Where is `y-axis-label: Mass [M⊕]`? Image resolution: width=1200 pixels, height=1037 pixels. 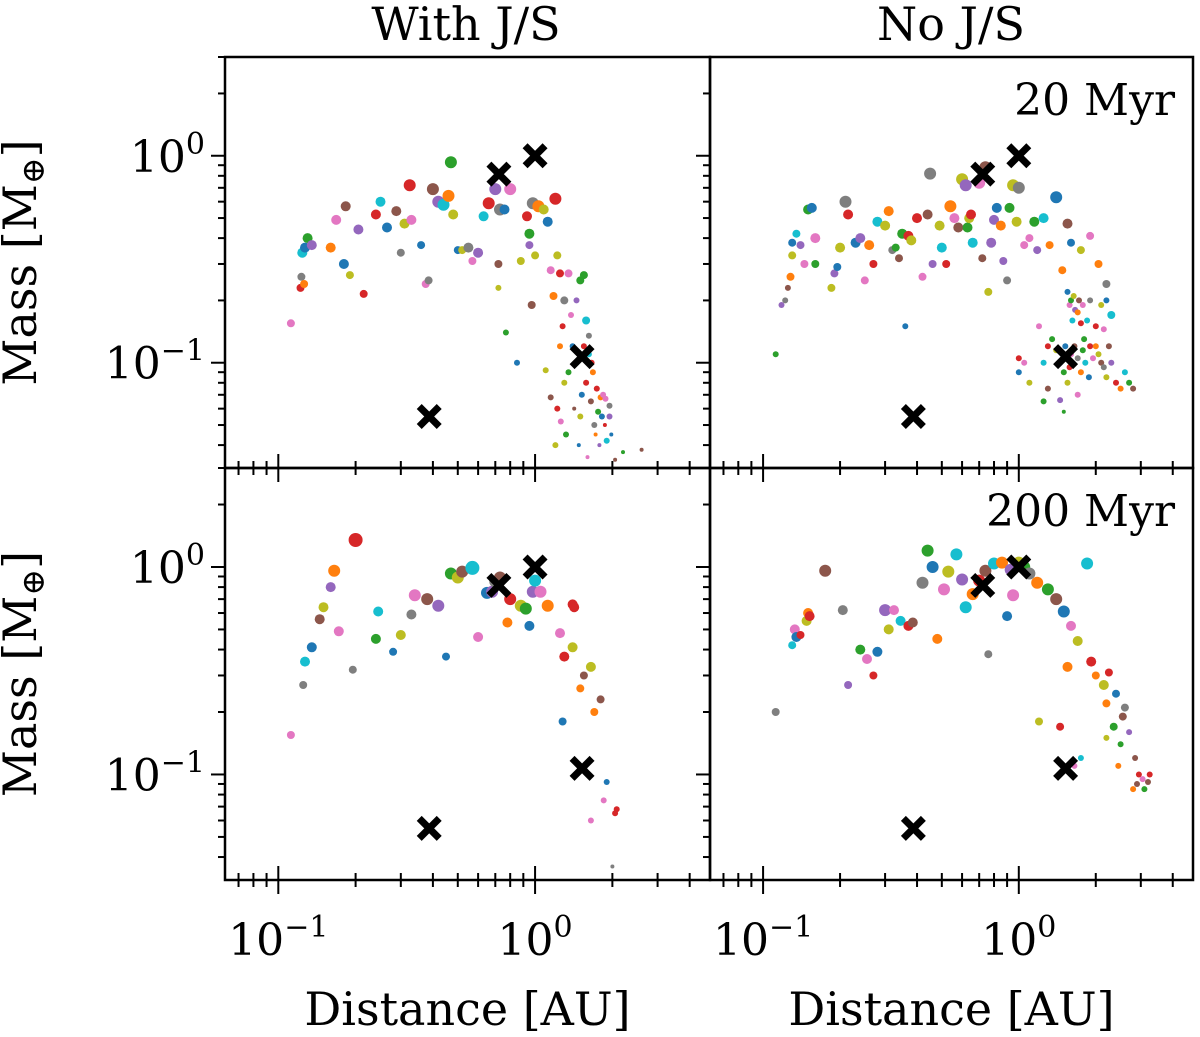
y-axis-label: Mass [M⊕] is located at coordinates (26, 674).